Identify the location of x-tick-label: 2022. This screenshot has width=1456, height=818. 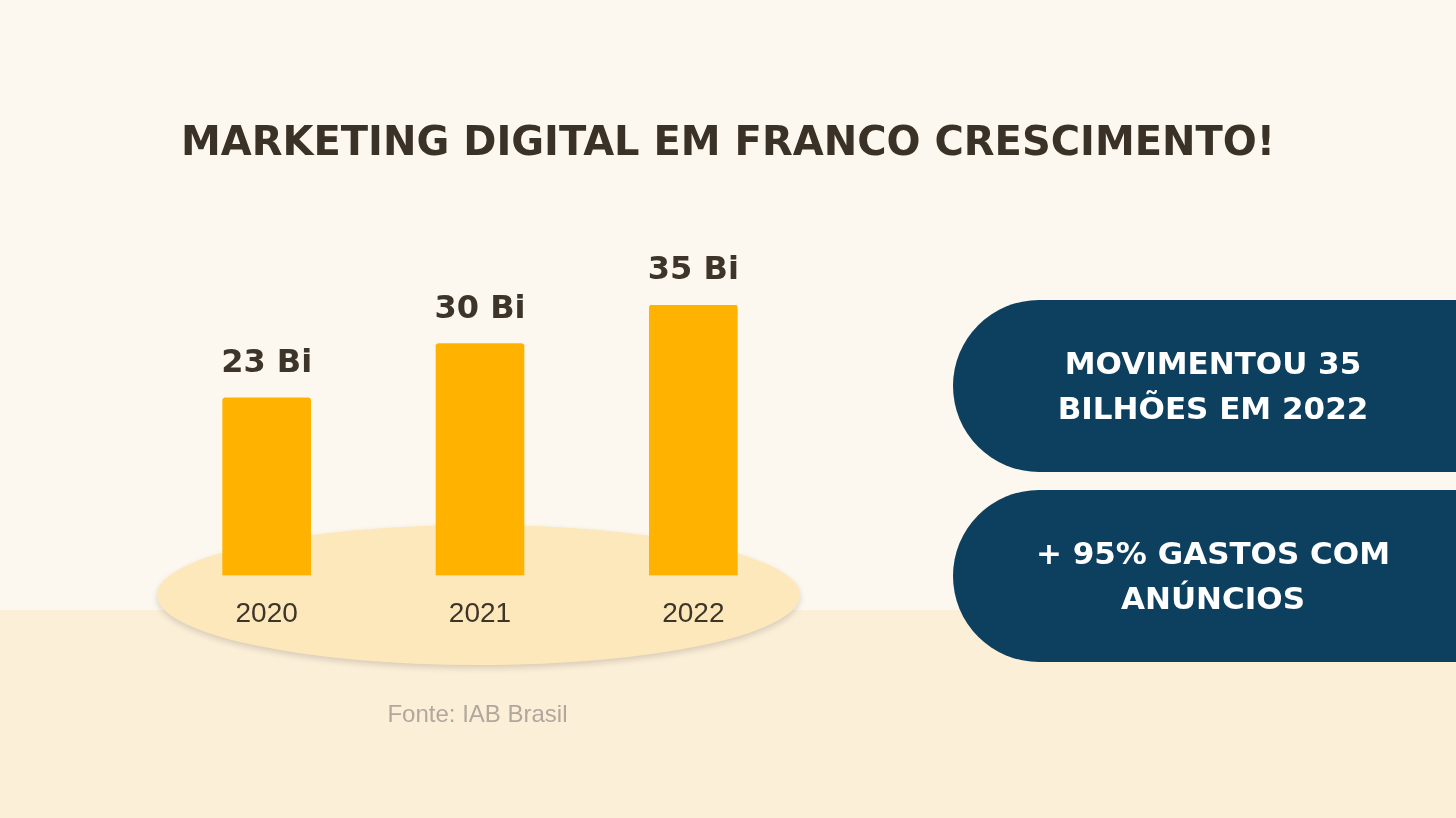
(693, 612).